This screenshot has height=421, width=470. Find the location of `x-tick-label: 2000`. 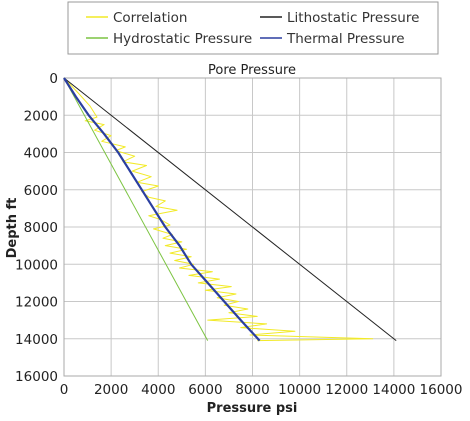

x-tick-label: 2000 is located at coordinates (111, 390).